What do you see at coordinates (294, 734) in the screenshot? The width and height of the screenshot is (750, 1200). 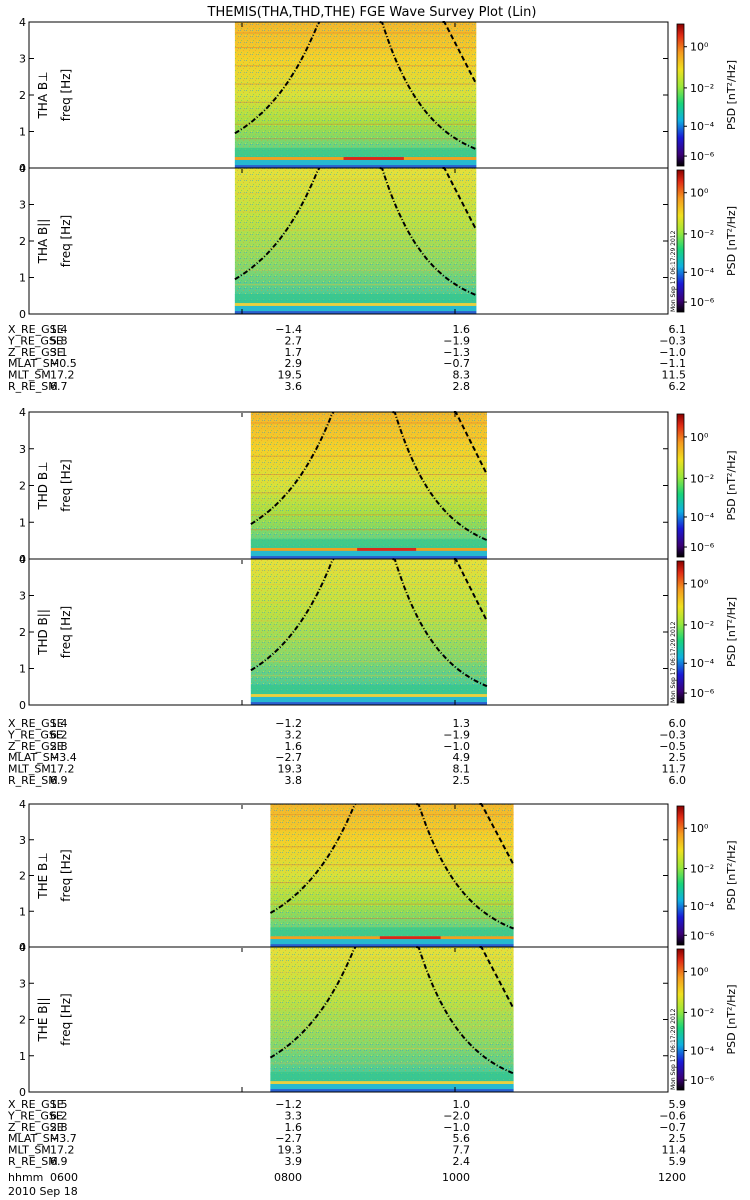 I see `ephemeris-value: 3.2` at bounding box center [294, 734].